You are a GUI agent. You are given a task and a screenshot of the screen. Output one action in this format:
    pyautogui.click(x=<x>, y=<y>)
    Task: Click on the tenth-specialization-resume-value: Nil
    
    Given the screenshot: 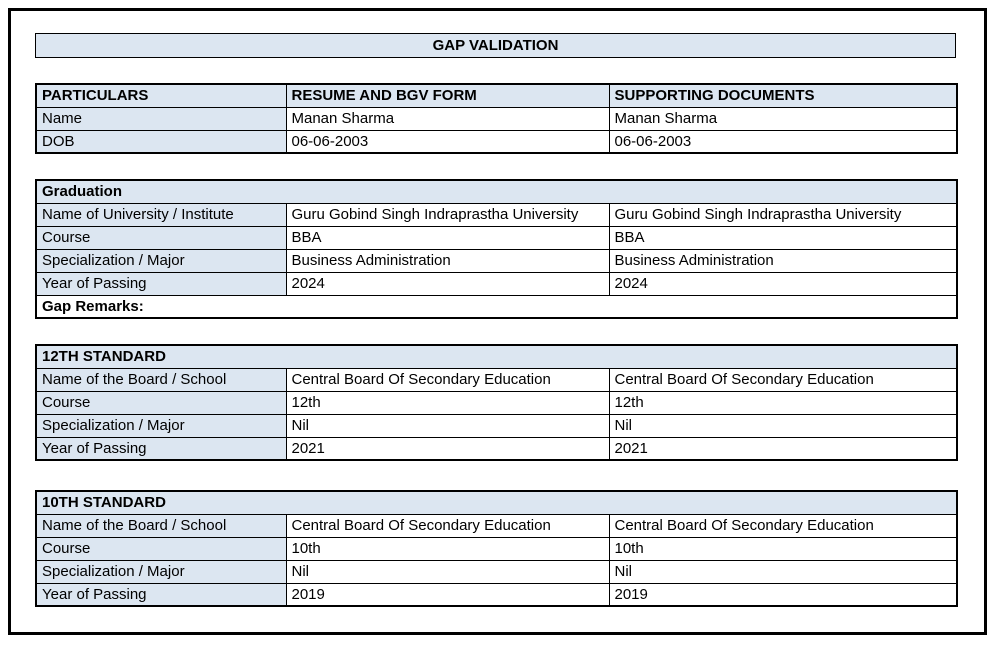 What is the action you would take?
    pyautogui.click(x=447, y=571)
    